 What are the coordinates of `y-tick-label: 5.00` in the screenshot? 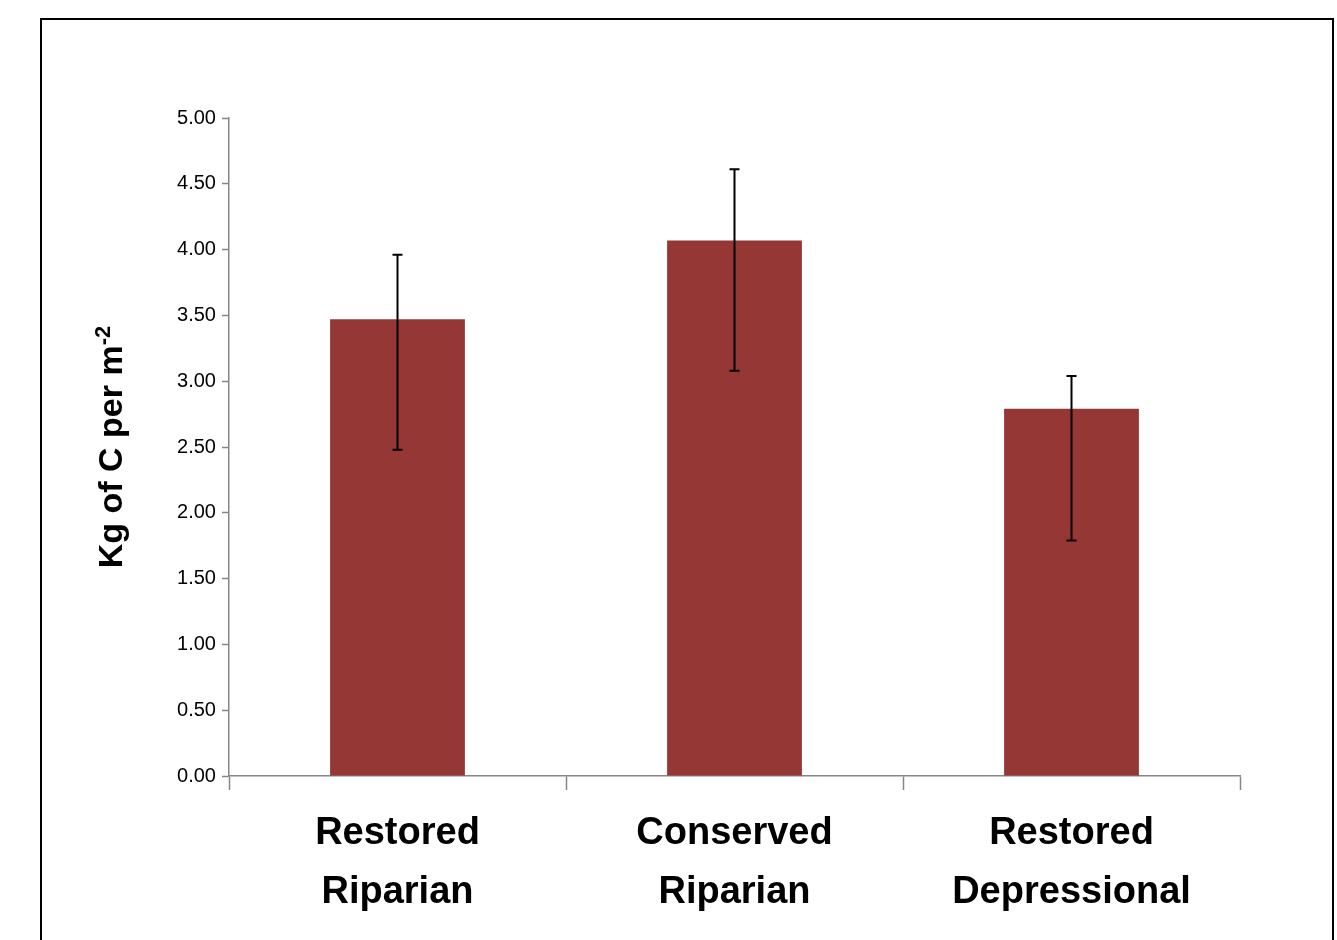 It's located at (196, 116).